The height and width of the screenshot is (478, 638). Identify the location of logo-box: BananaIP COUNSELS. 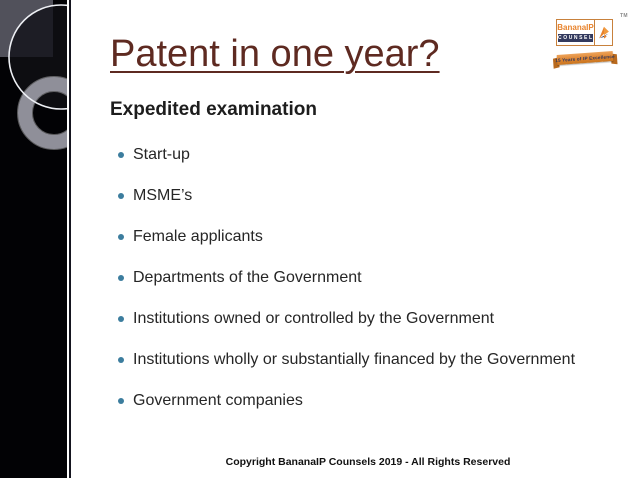
(584, 32).